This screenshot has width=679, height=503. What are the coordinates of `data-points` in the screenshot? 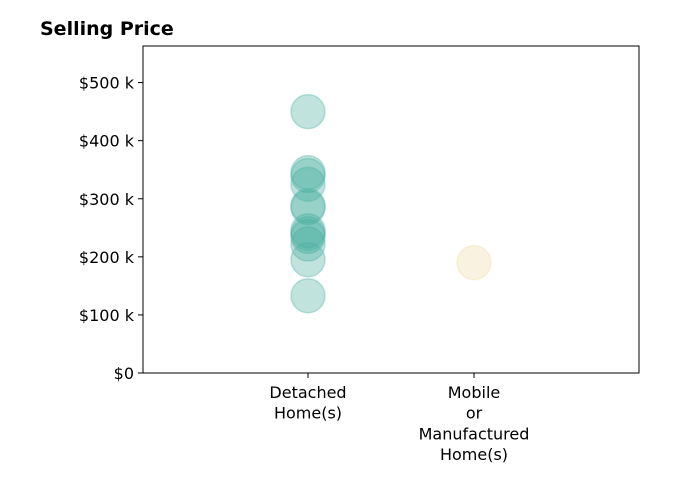 It's located at (391, 203).